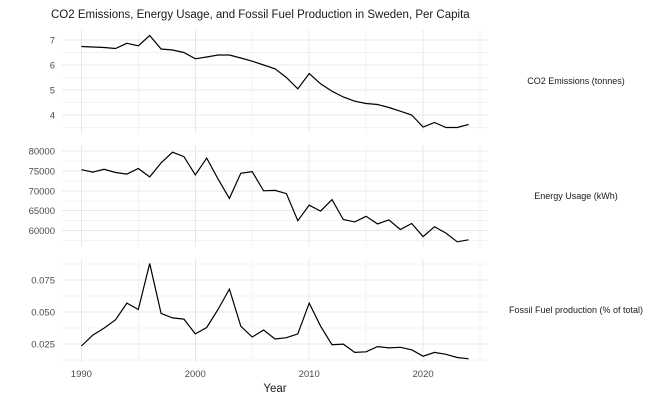 This screenshot has width=663, height=409. Describe the element at coordinates (42, 151) in the screenshot. I see `y-tick-label: 80000` at that location.